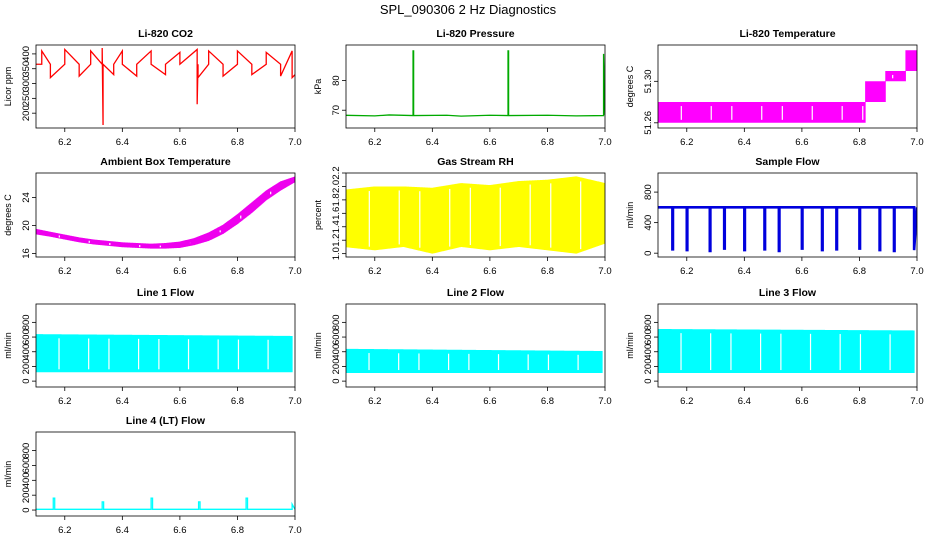  What do you see at coordinates (648, 253) in the screenshot?
I see `sample-flow-y-tick-label: 0` at bounding box center [648, 253].